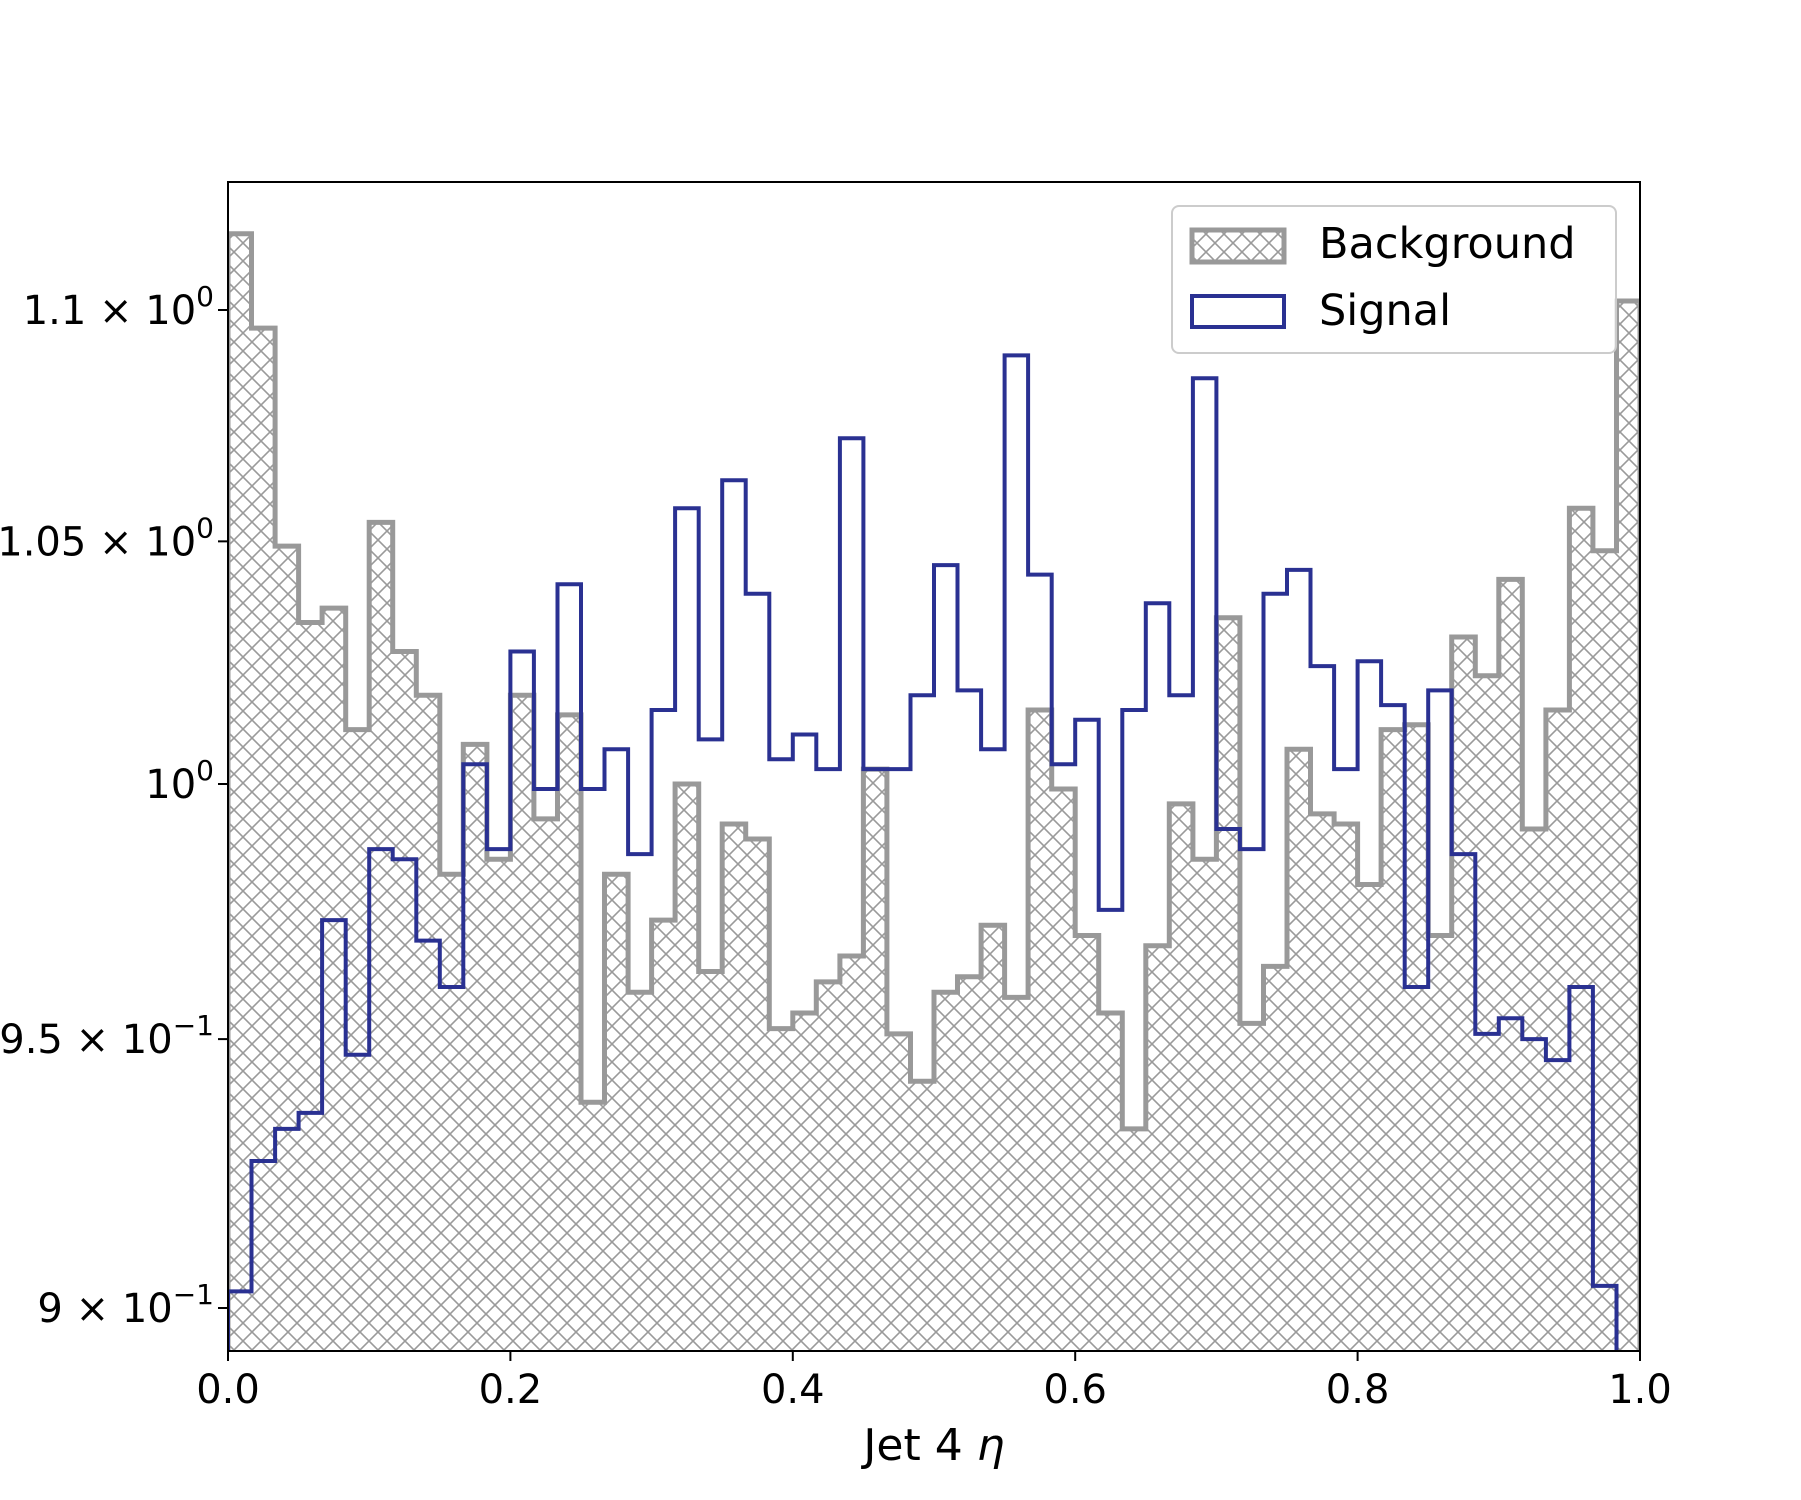  I want to click on legend: Background Signal, so click(1394, 279).